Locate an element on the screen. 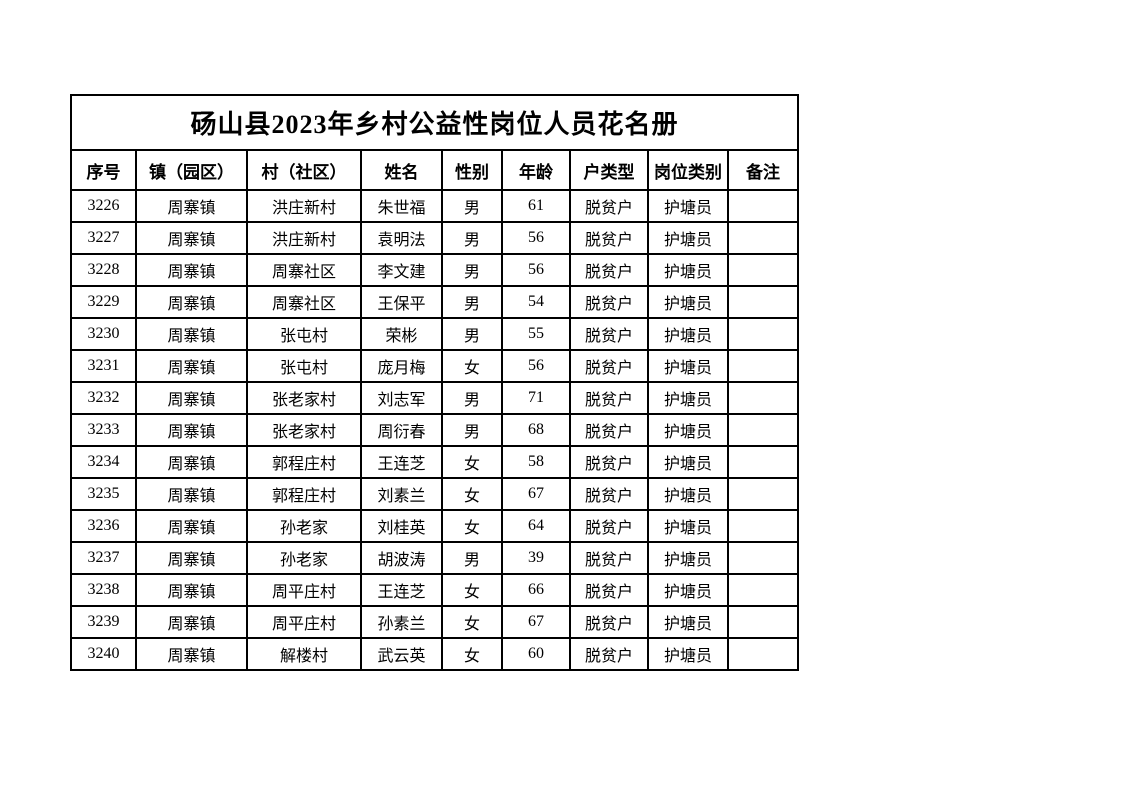  table-cell: 3227 is located at coordinates (103, 238).